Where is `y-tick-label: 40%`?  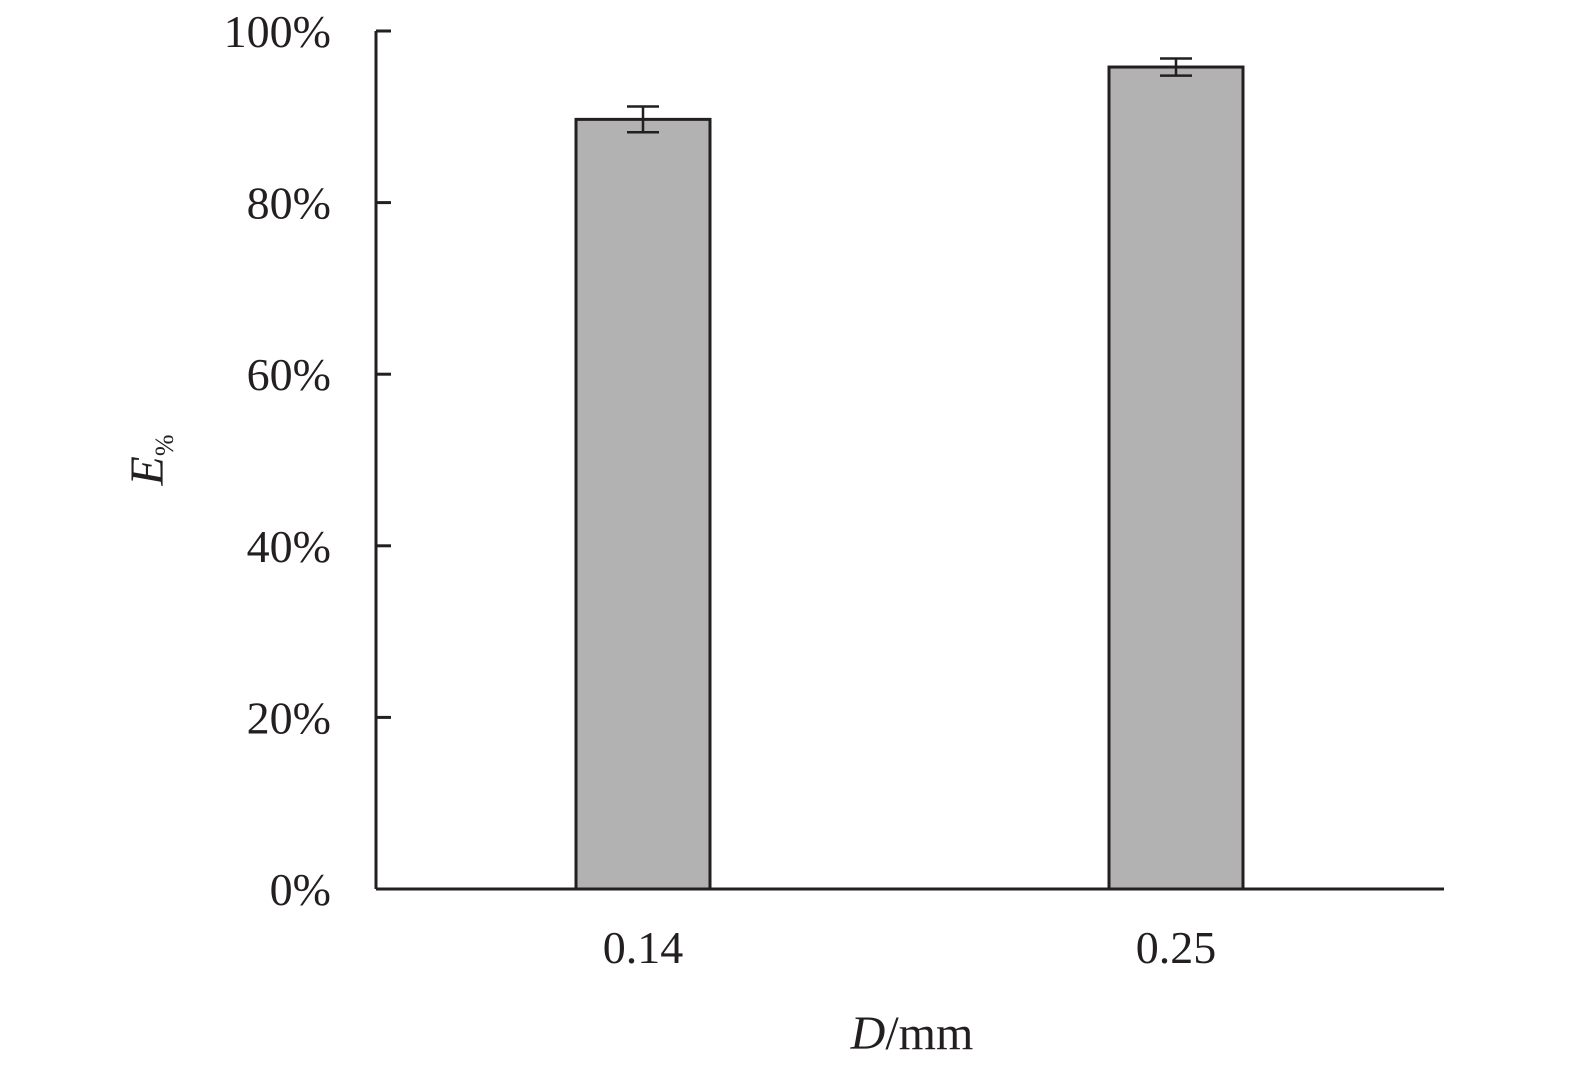 y-tick-label: 40% is located at coordinates (289, 546).